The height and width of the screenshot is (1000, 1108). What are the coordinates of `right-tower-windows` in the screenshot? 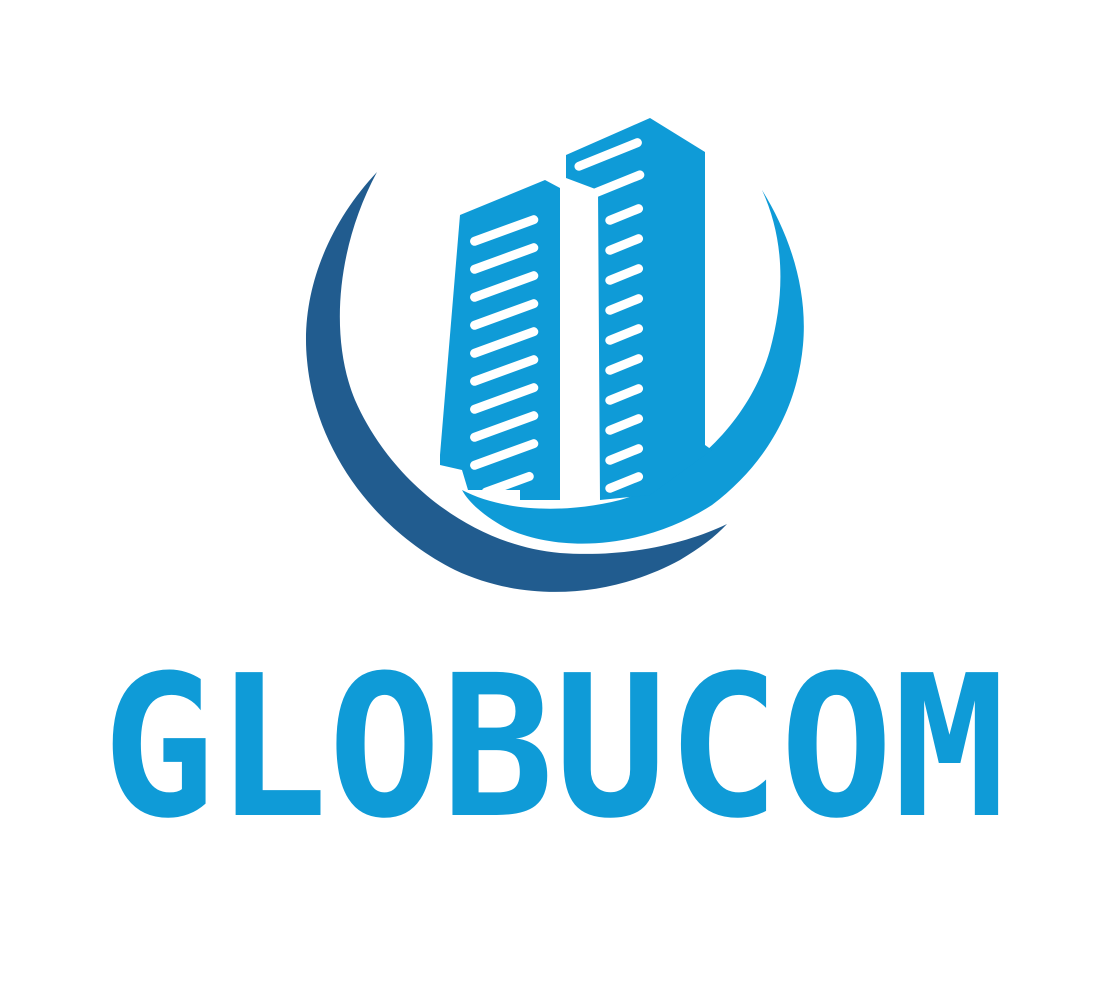 It's located at (609, 315).